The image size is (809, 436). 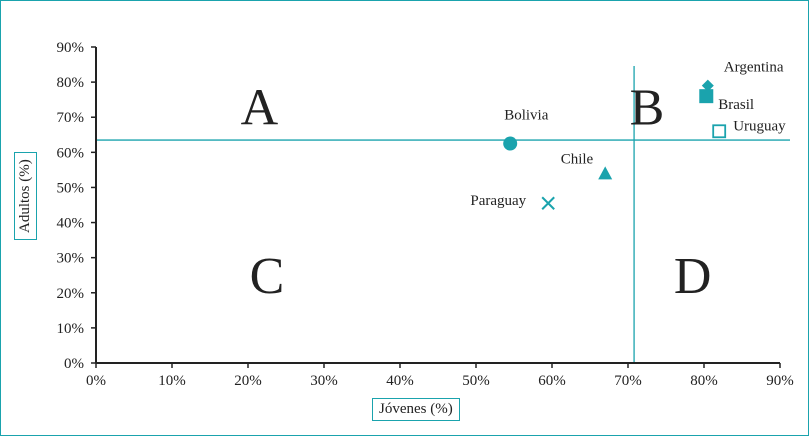 What do you see at coordinates (577, 159) in the screenshot?
I see `point-label-chile: Chile` at bounding box center [577, 159].